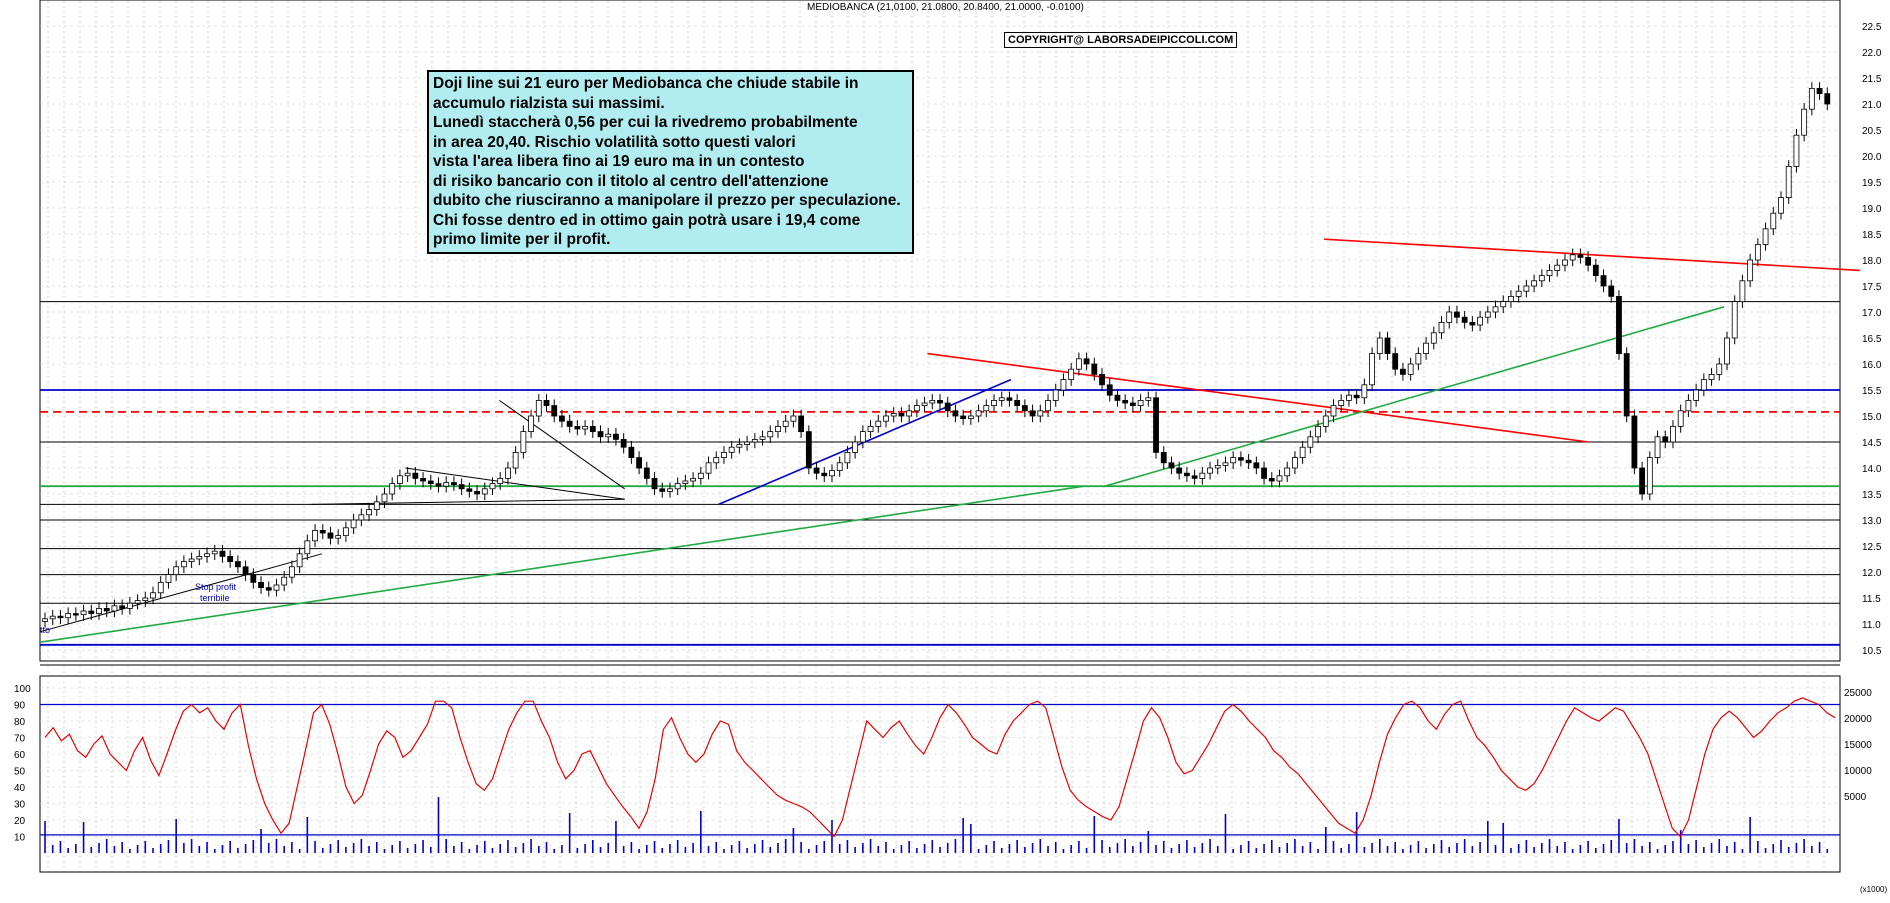 Image resolution: width=1890 pixels, height=903 pixels. What do you see at coordinates (1872, 183) in the screenshot?
I see `price-tick-label: 19.5` at bounding box center [1872, 183].